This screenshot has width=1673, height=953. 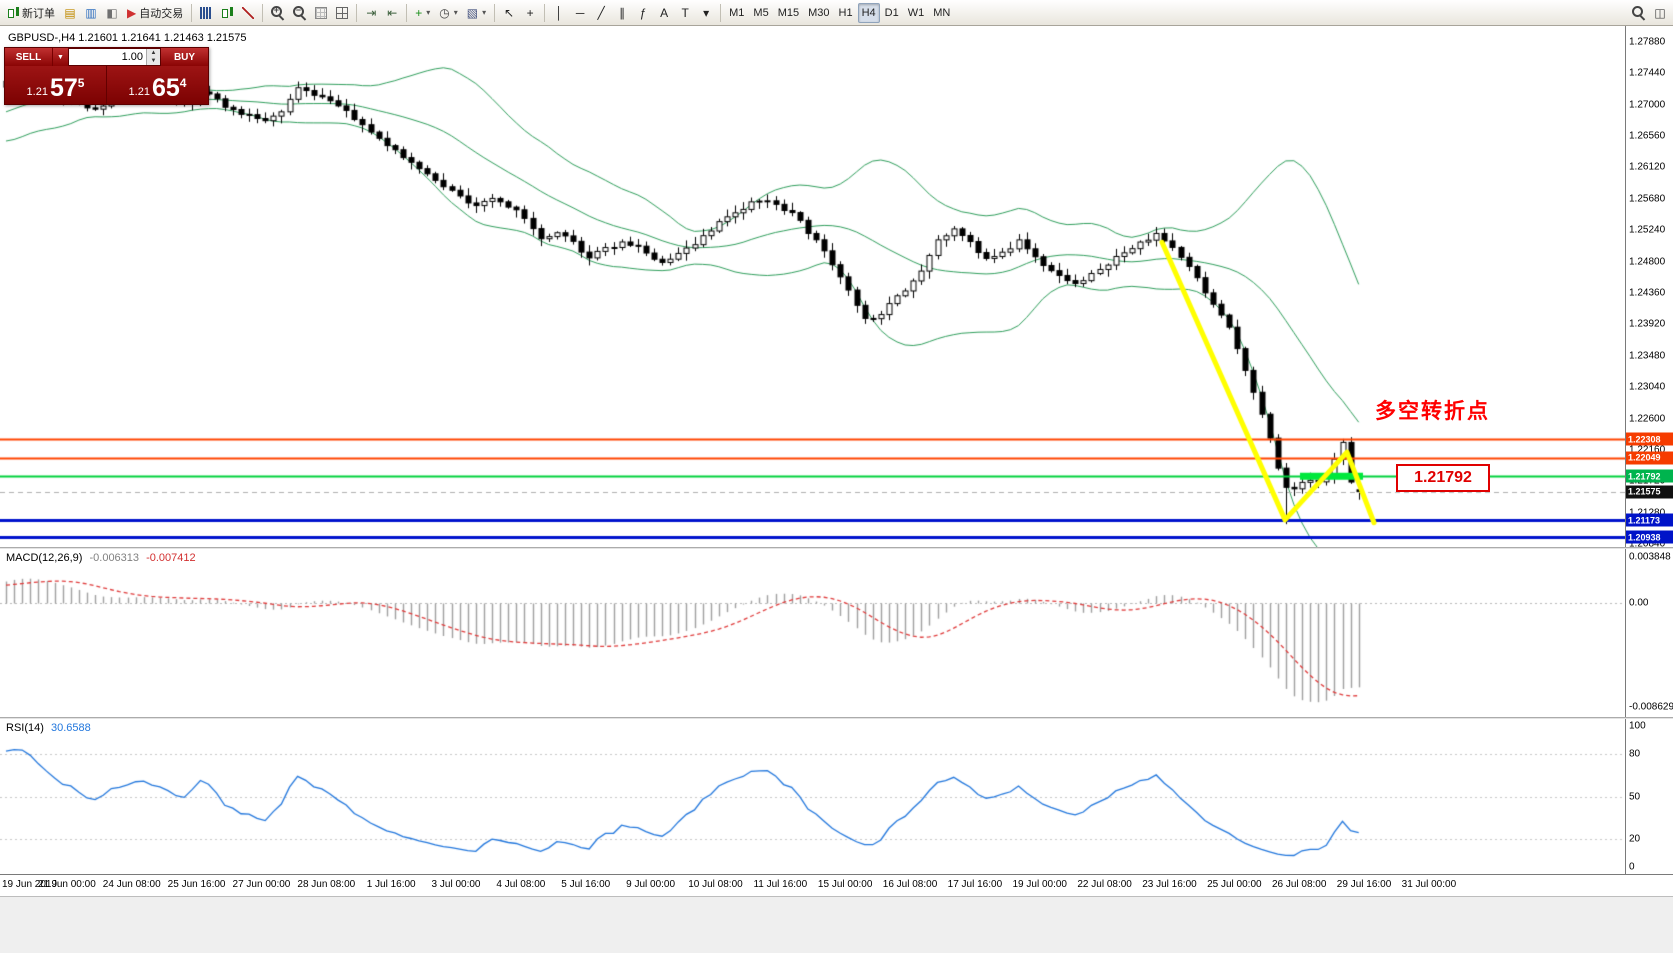 I want to click on fibonacci-icon: ƒ, so click(x=643, y=12).